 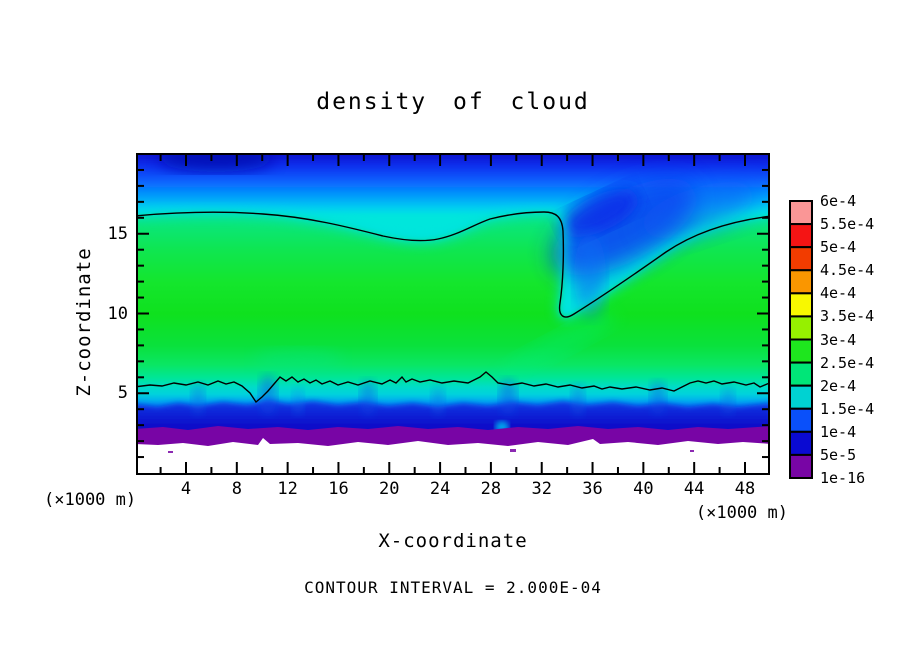 I want to click on colorbar-label: 2.5e-4, so click(x=847, y=362).